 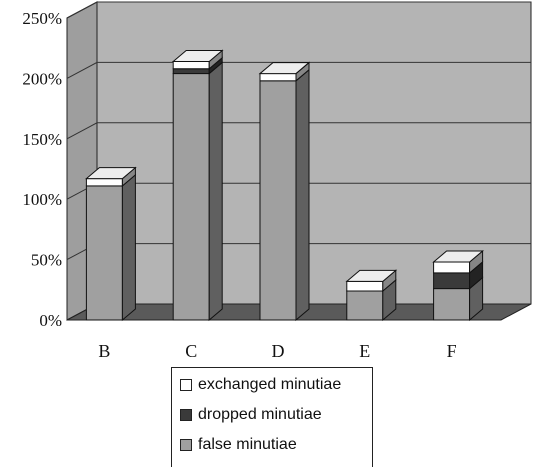 What do you see at coordinates (452, 304) in the screenshot?
I see `bar-F-false-minutiae` at bounding box center [452, 304].